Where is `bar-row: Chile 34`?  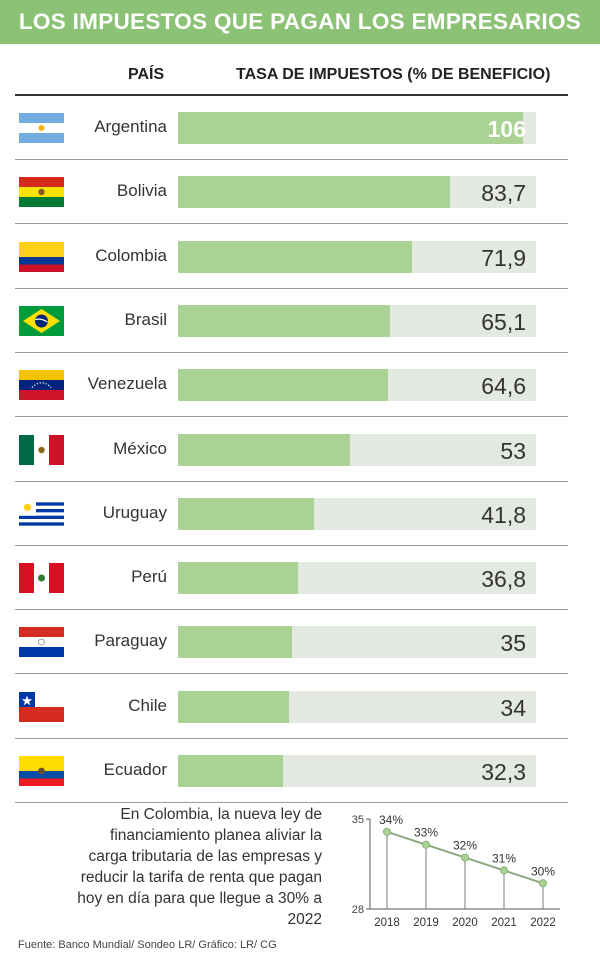 bar-row: Chile 34 is located at coordinates (291, 707).